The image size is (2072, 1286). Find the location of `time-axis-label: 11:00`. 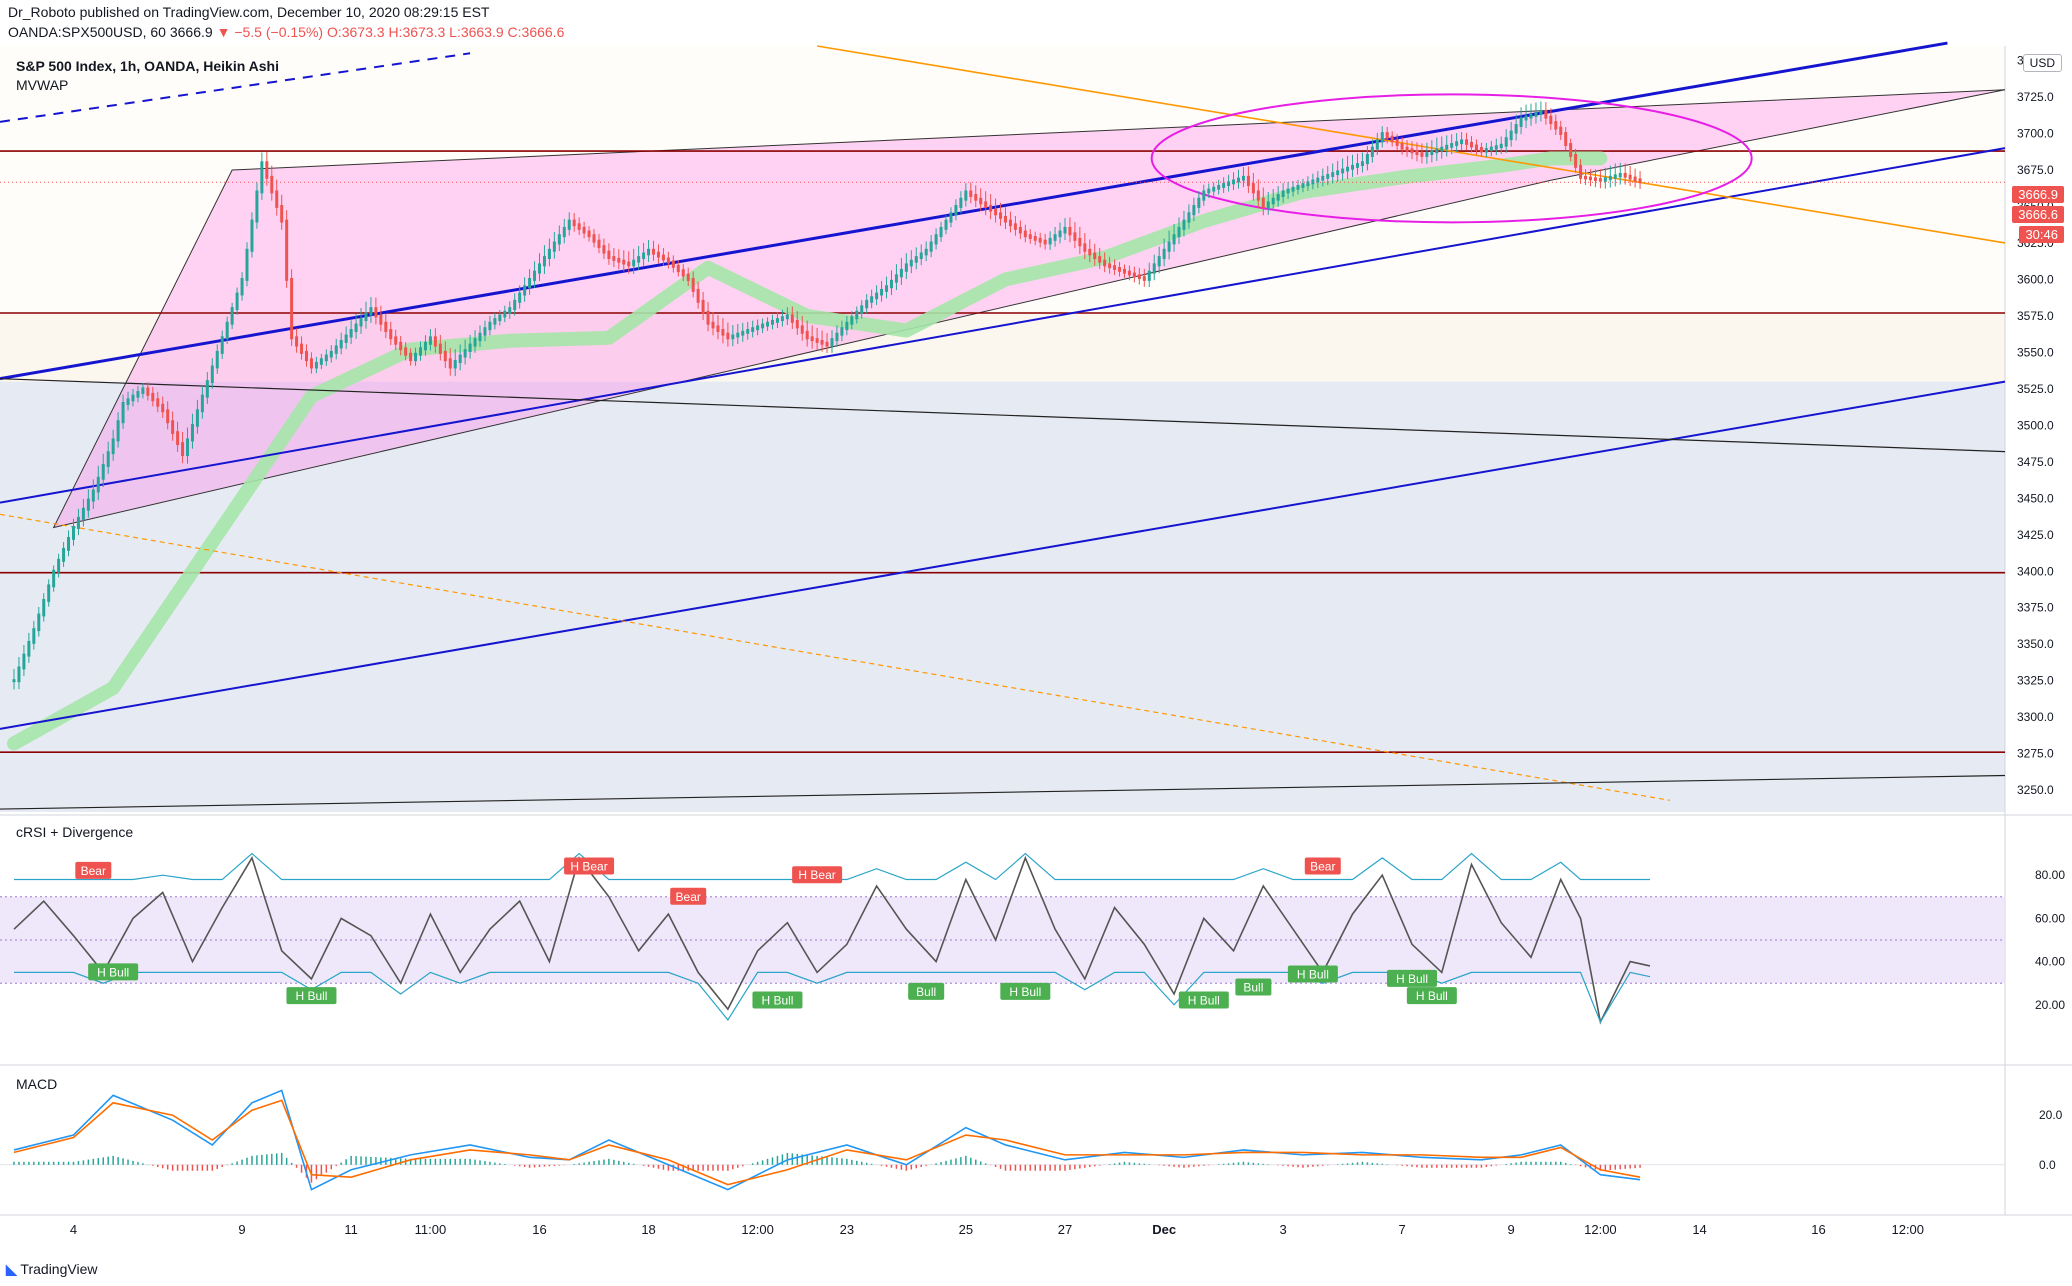

time-axis-label: 11:00 is located at coordinates (431, 1229).